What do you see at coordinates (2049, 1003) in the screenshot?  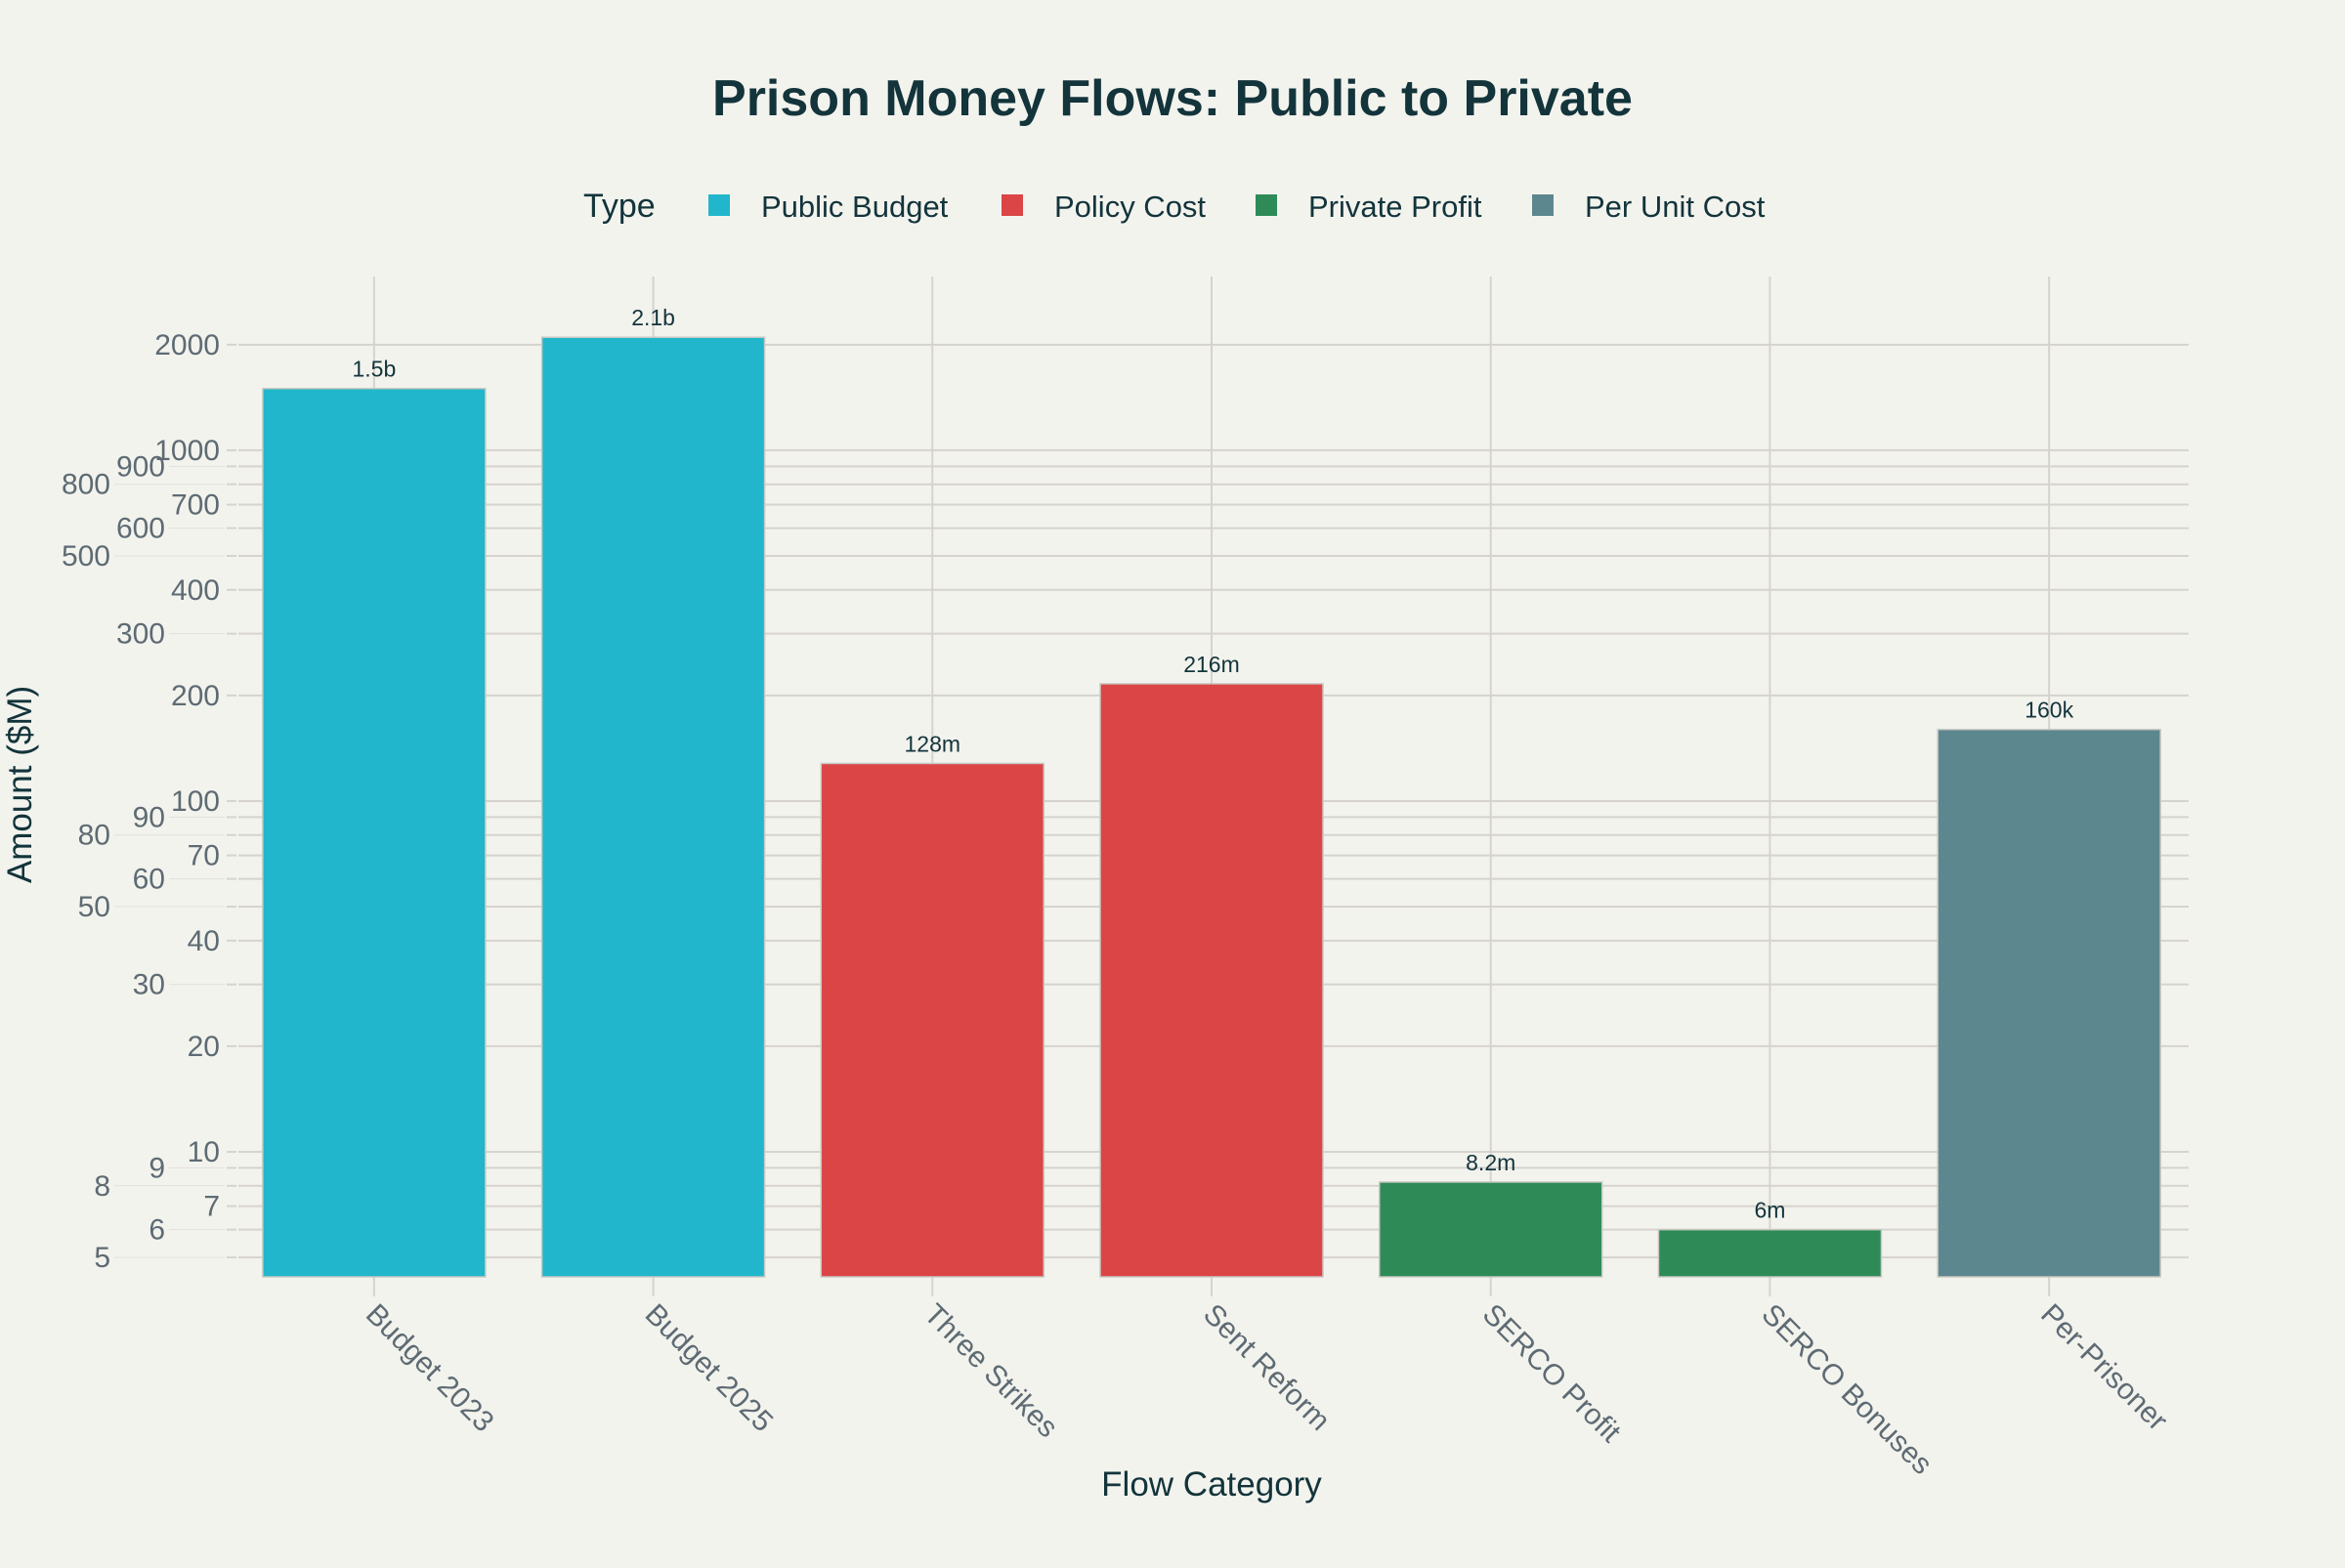 I see `bar-per-prisoner` at bounding box center [2049, 1003].